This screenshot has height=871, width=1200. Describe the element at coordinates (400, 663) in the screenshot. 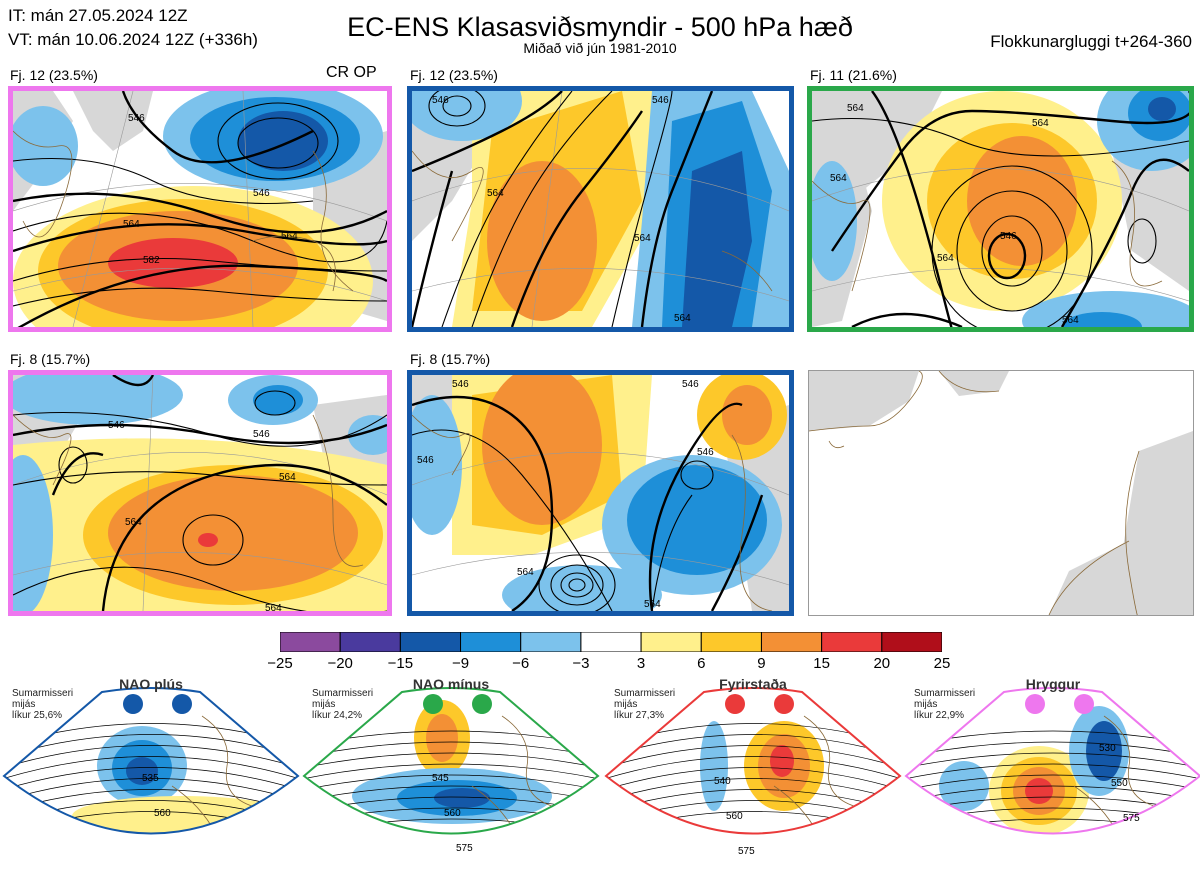

I see `colorbar-label: −15` at that location.